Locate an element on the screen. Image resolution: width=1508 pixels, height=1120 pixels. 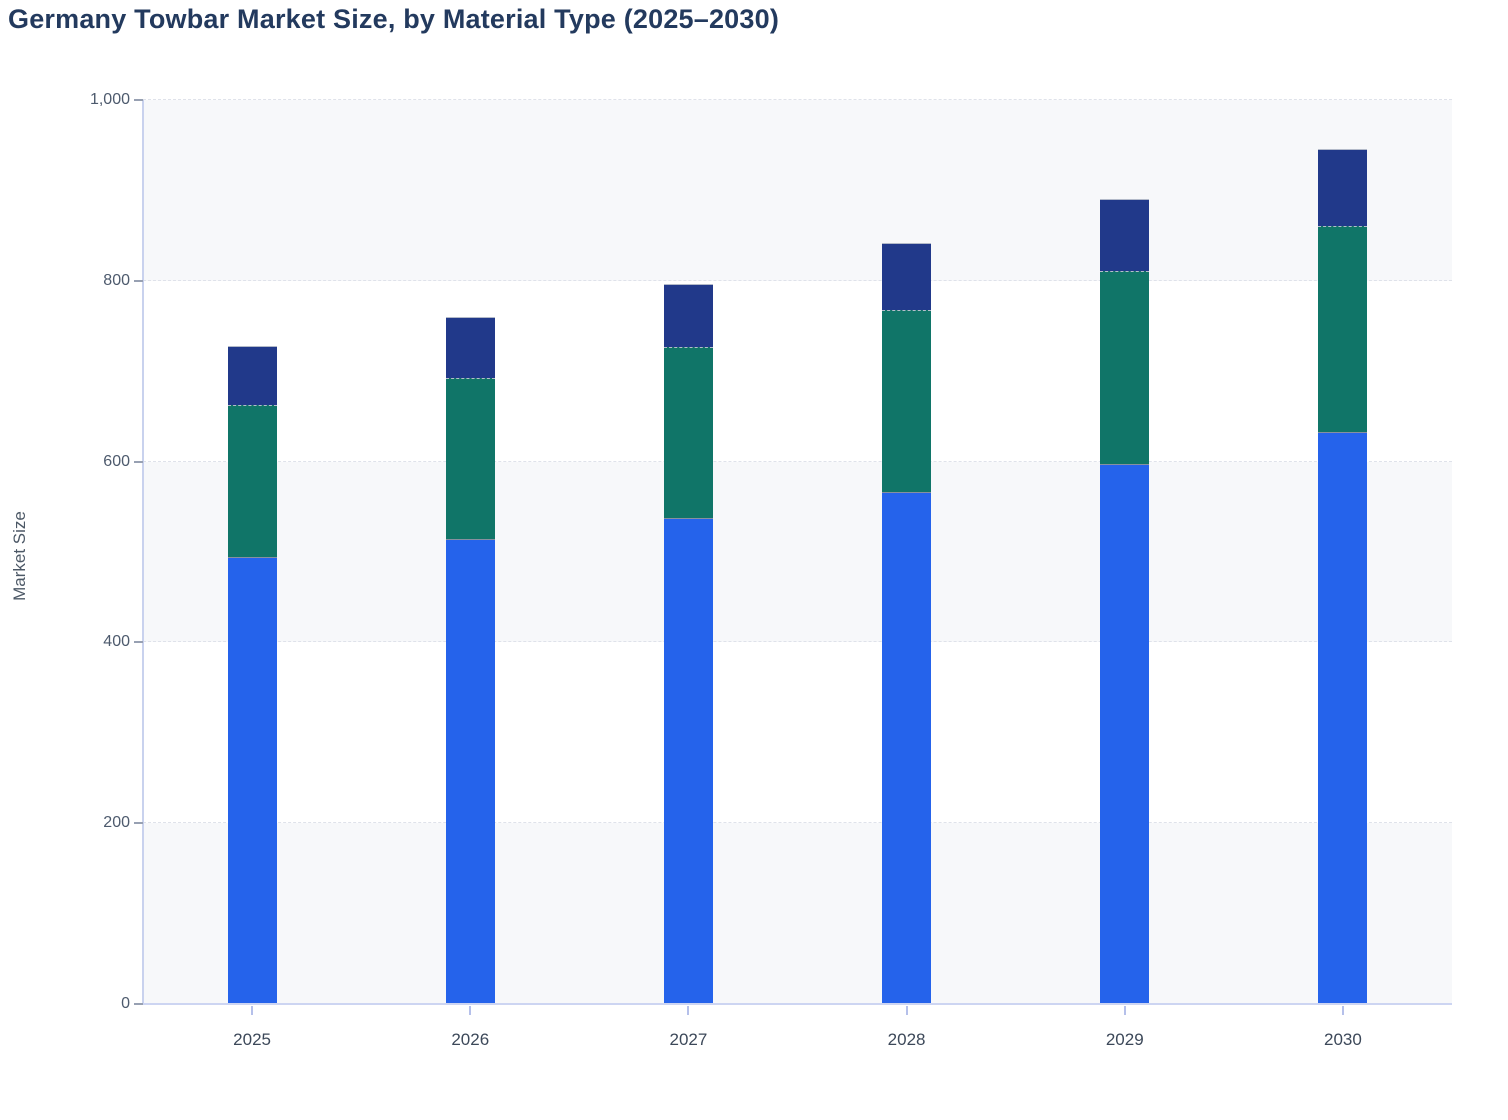
bar-stack-2028 is located at coordinates (907, 623).